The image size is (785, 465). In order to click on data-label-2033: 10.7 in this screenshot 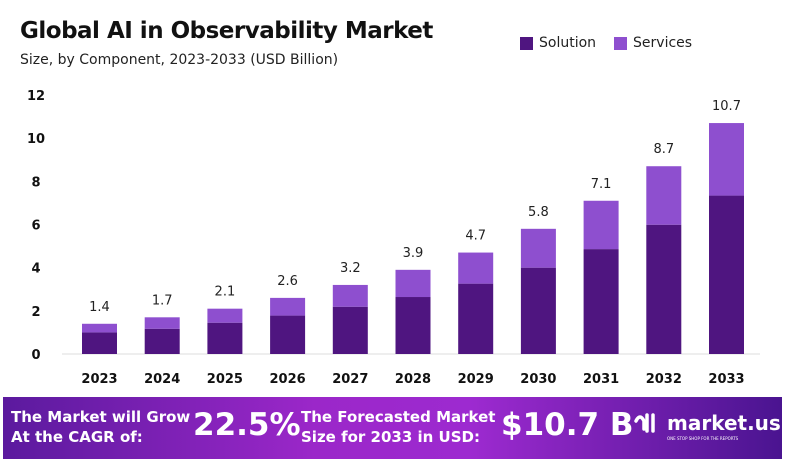, I will do `click(726, 106)`.